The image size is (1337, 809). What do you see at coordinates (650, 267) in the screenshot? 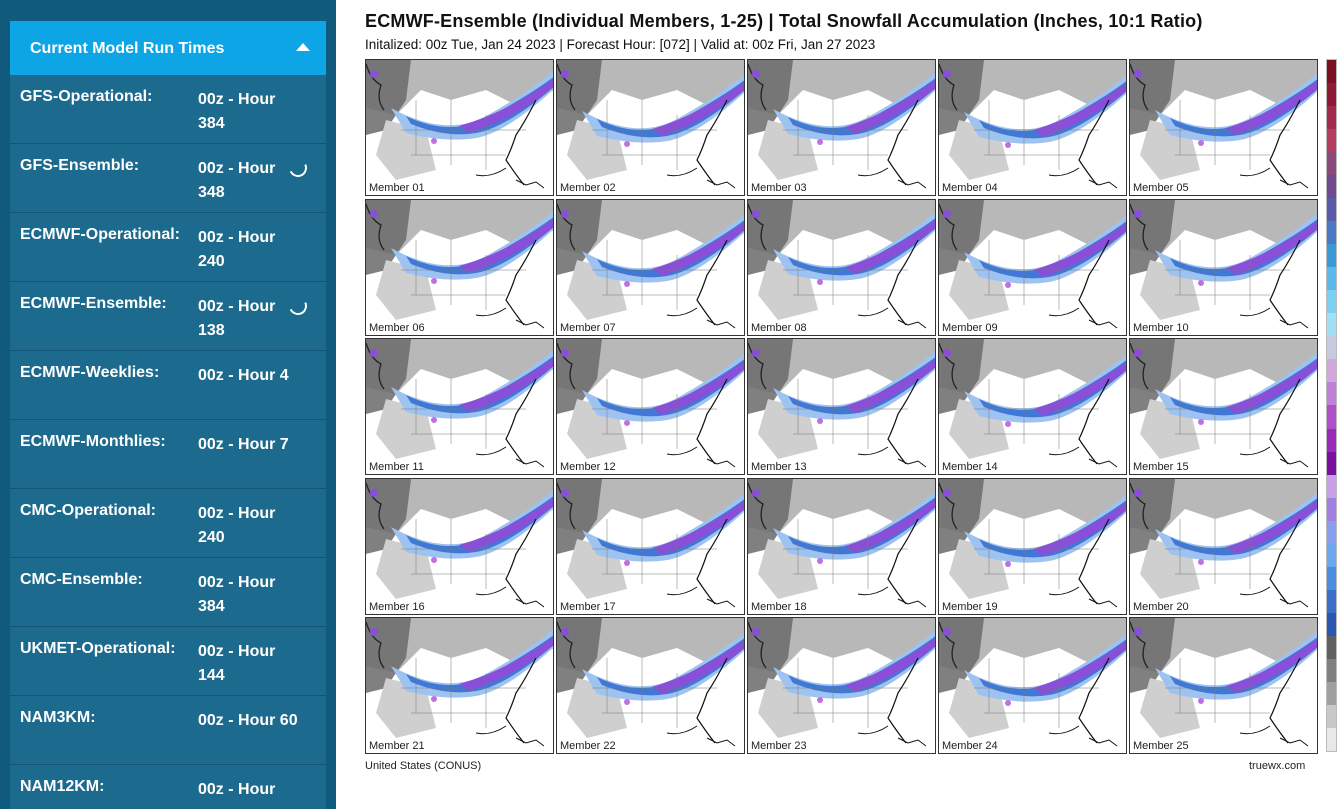
I see `member-map: Member 07` at bounding box center [650, 267].